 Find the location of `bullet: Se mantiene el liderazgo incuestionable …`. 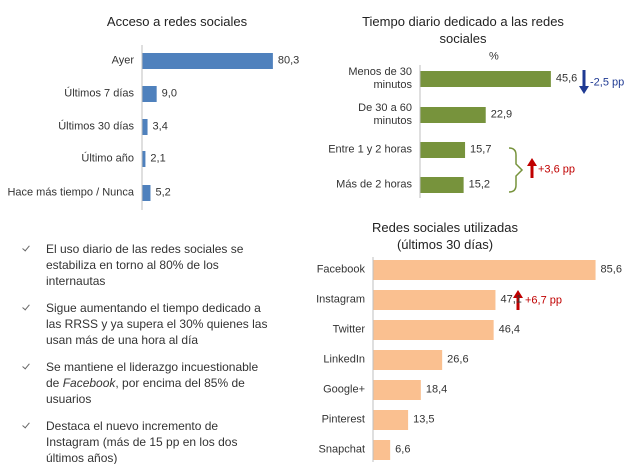

bullet: Se mantiene el liderazgo incuestionable … is located at coordinates (145, 383).